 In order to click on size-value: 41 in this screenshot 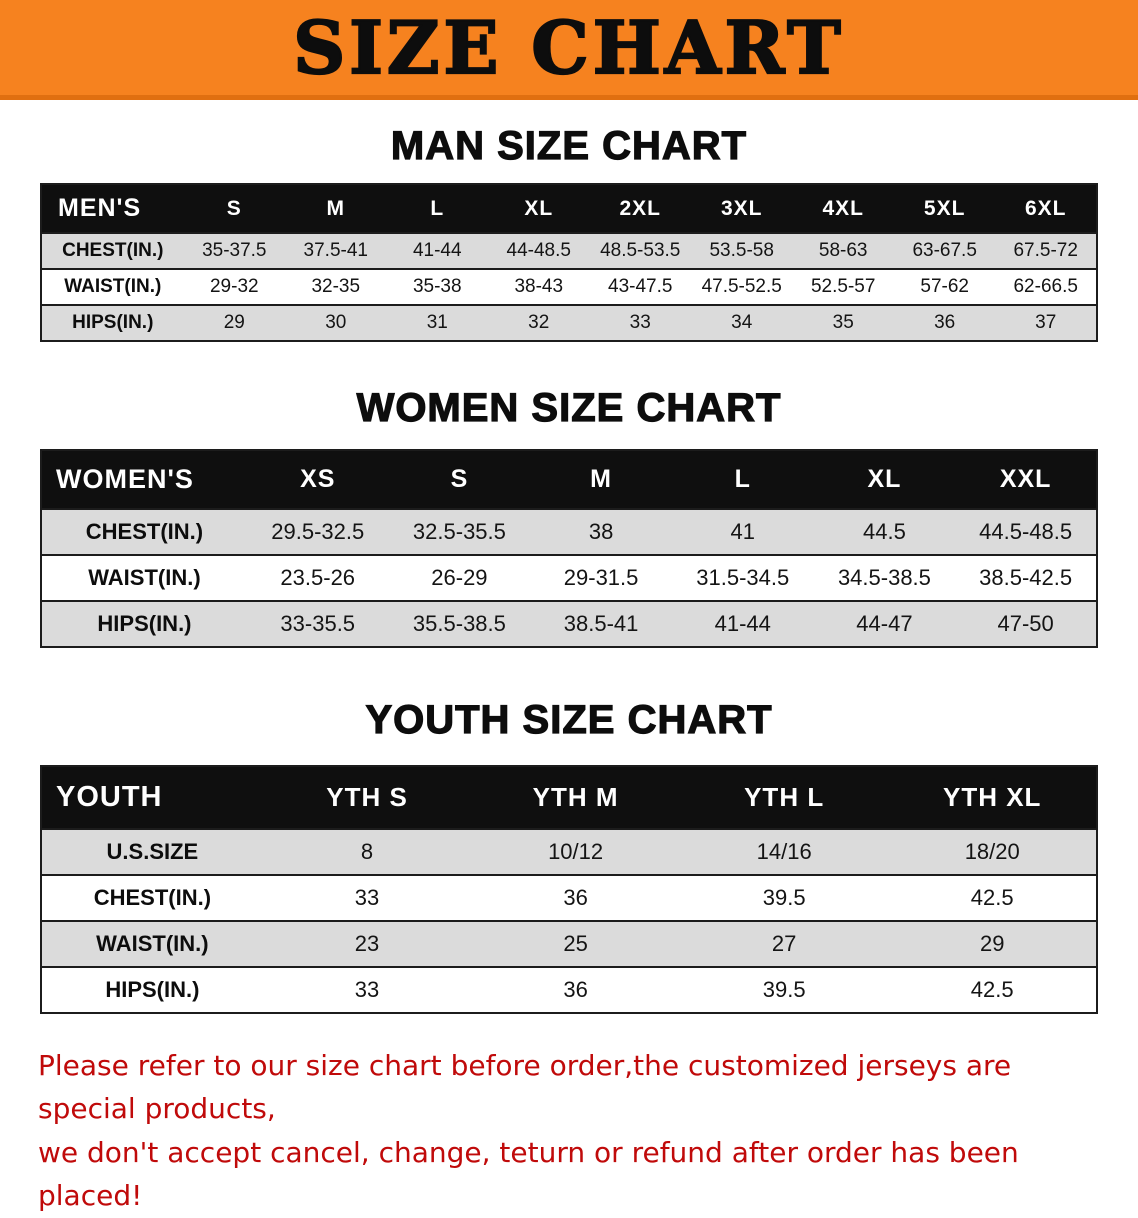, I will do `click(742, 531)`.